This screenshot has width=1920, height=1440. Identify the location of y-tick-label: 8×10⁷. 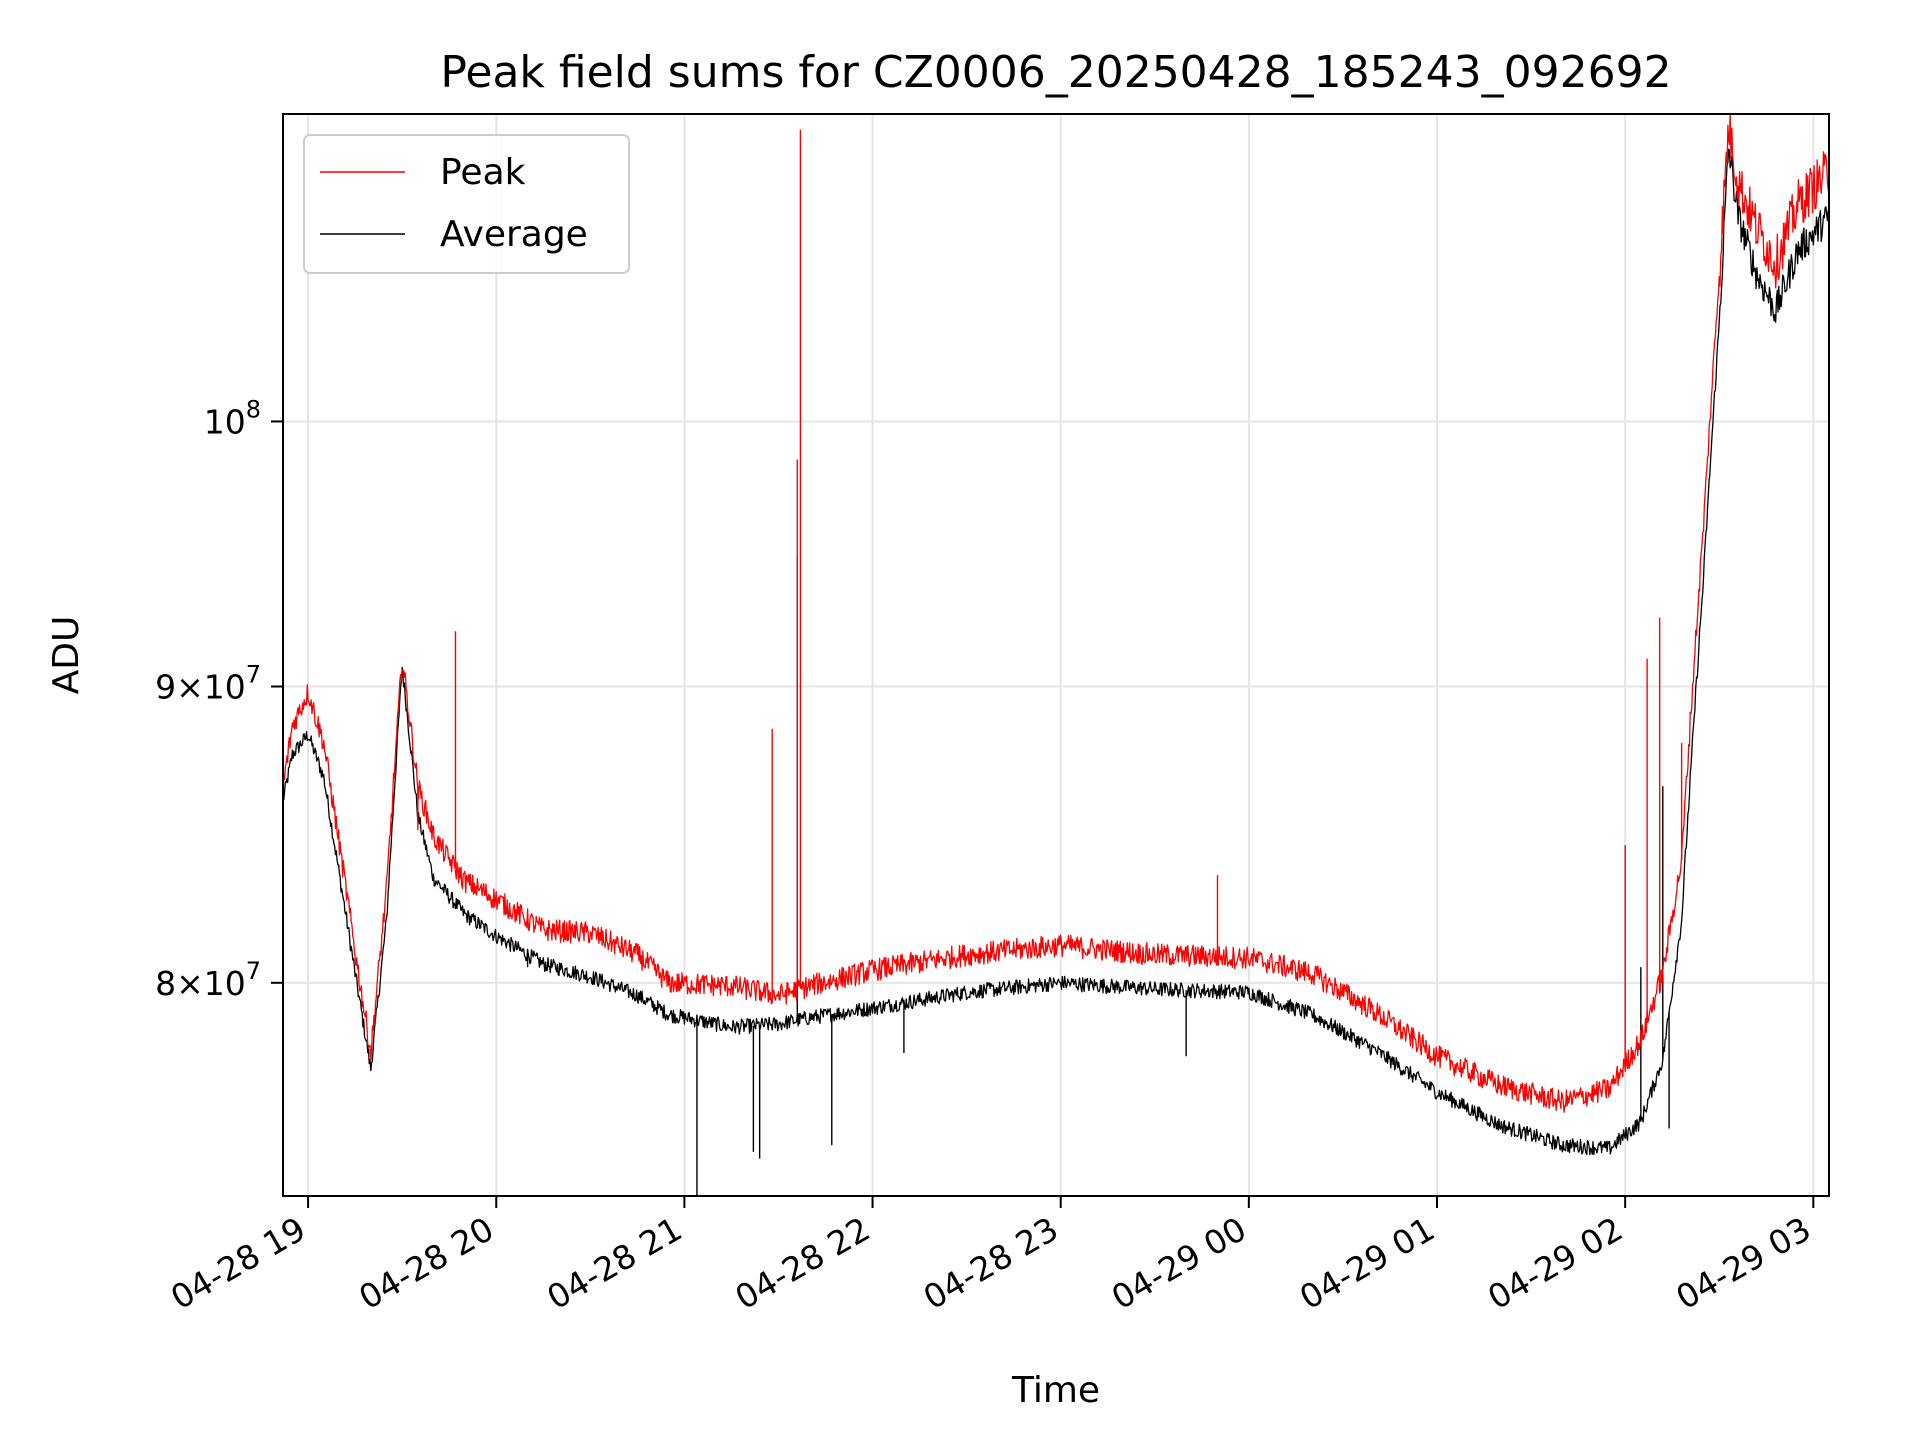
(208, 980).